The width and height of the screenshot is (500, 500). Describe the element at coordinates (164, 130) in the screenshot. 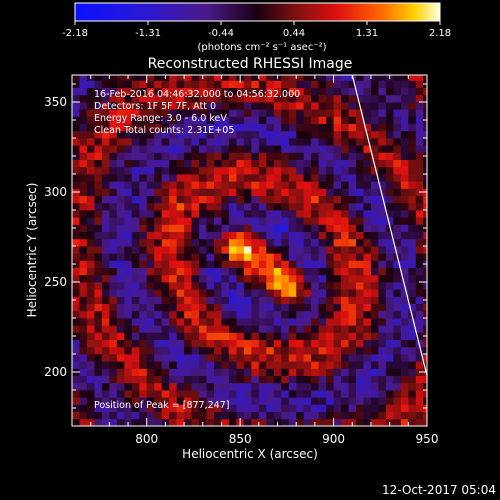

I see `annotation-clean-counts: Clean Total counts: 2.31E+05` at that location.